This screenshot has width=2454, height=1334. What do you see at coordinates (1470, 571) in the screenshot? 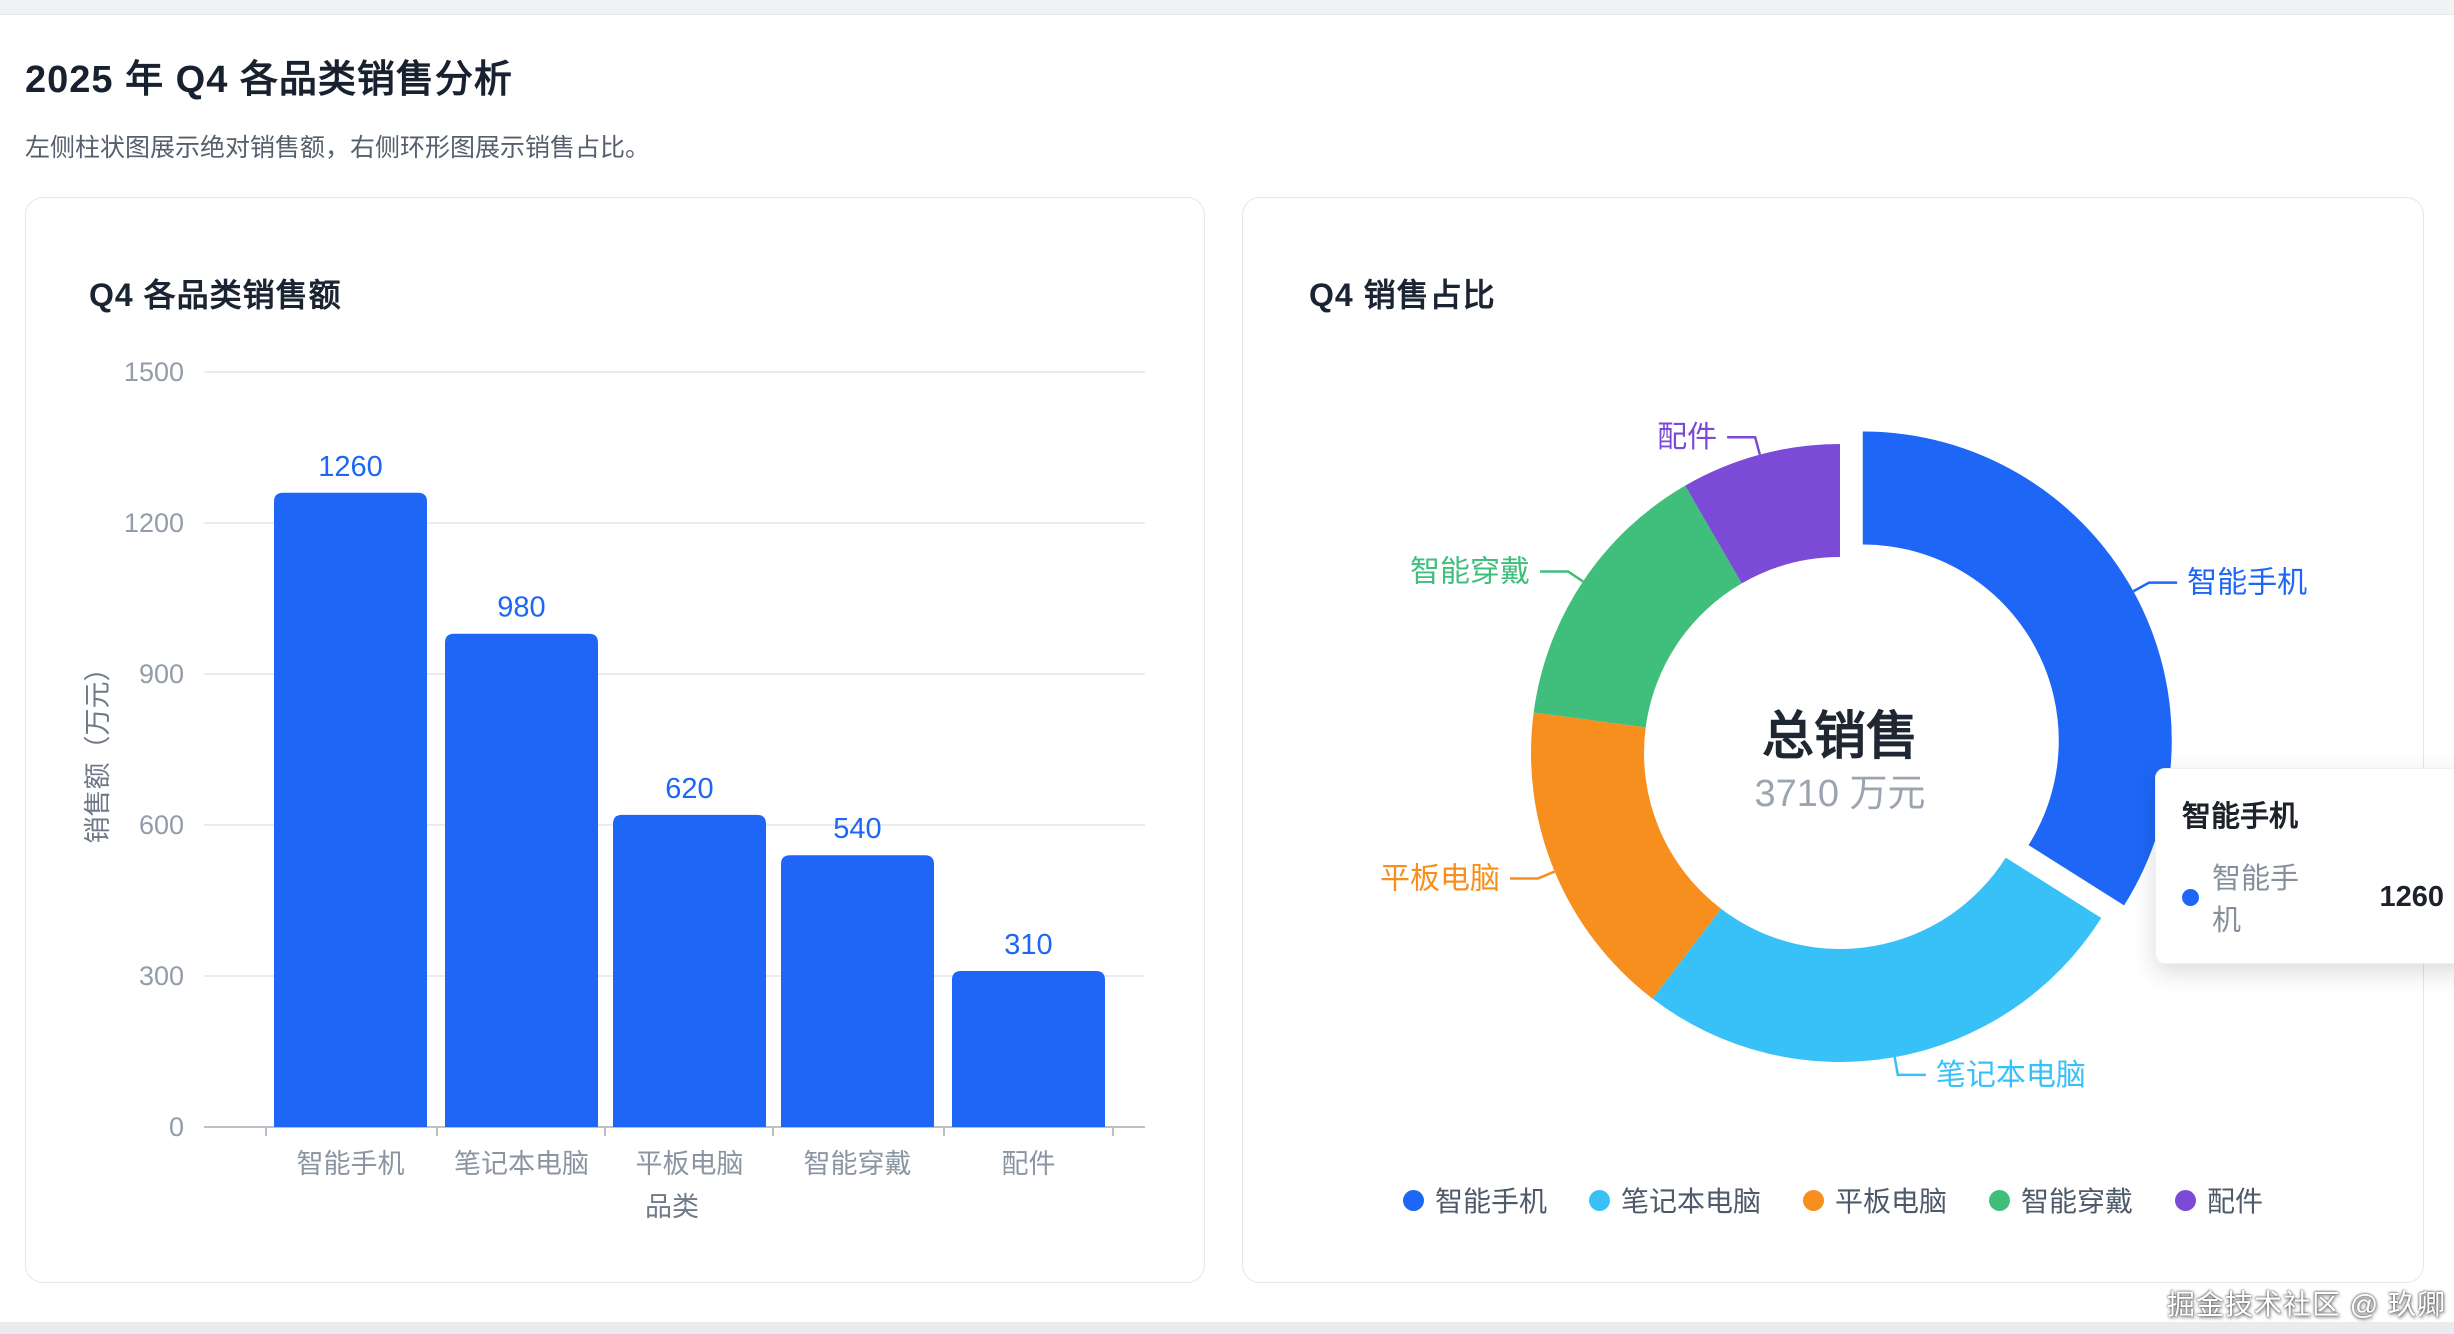
I see `pie-slice-label: 智能穿戴` at bounding box center [1470, 571].